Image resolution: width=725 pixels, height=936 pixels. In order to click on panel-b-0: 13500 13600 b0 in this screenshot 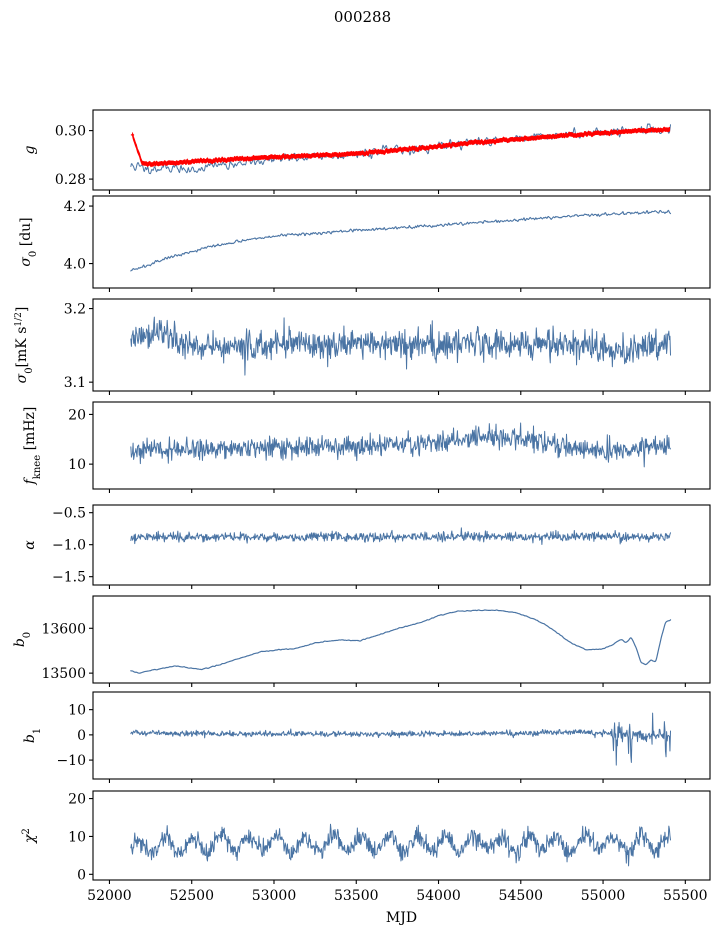, I will do `click(361, 641)`.